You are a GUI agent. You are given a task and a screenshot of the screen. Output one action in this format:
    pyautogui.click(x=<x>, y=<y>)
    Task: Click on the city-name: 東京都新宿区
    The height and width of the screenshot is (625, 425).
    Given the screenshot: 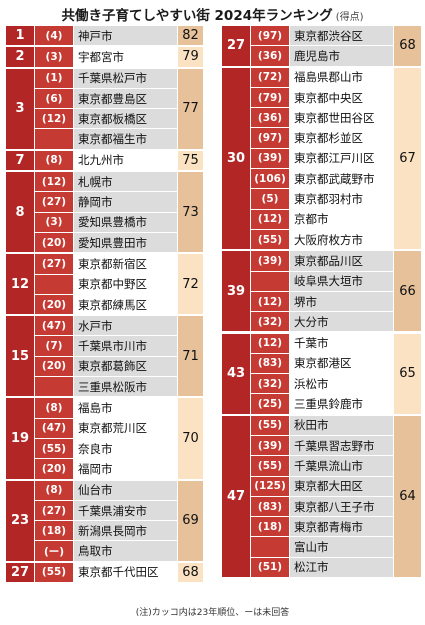 What is the action you would take?
    pyautogui.click(x=125, y=264)
    